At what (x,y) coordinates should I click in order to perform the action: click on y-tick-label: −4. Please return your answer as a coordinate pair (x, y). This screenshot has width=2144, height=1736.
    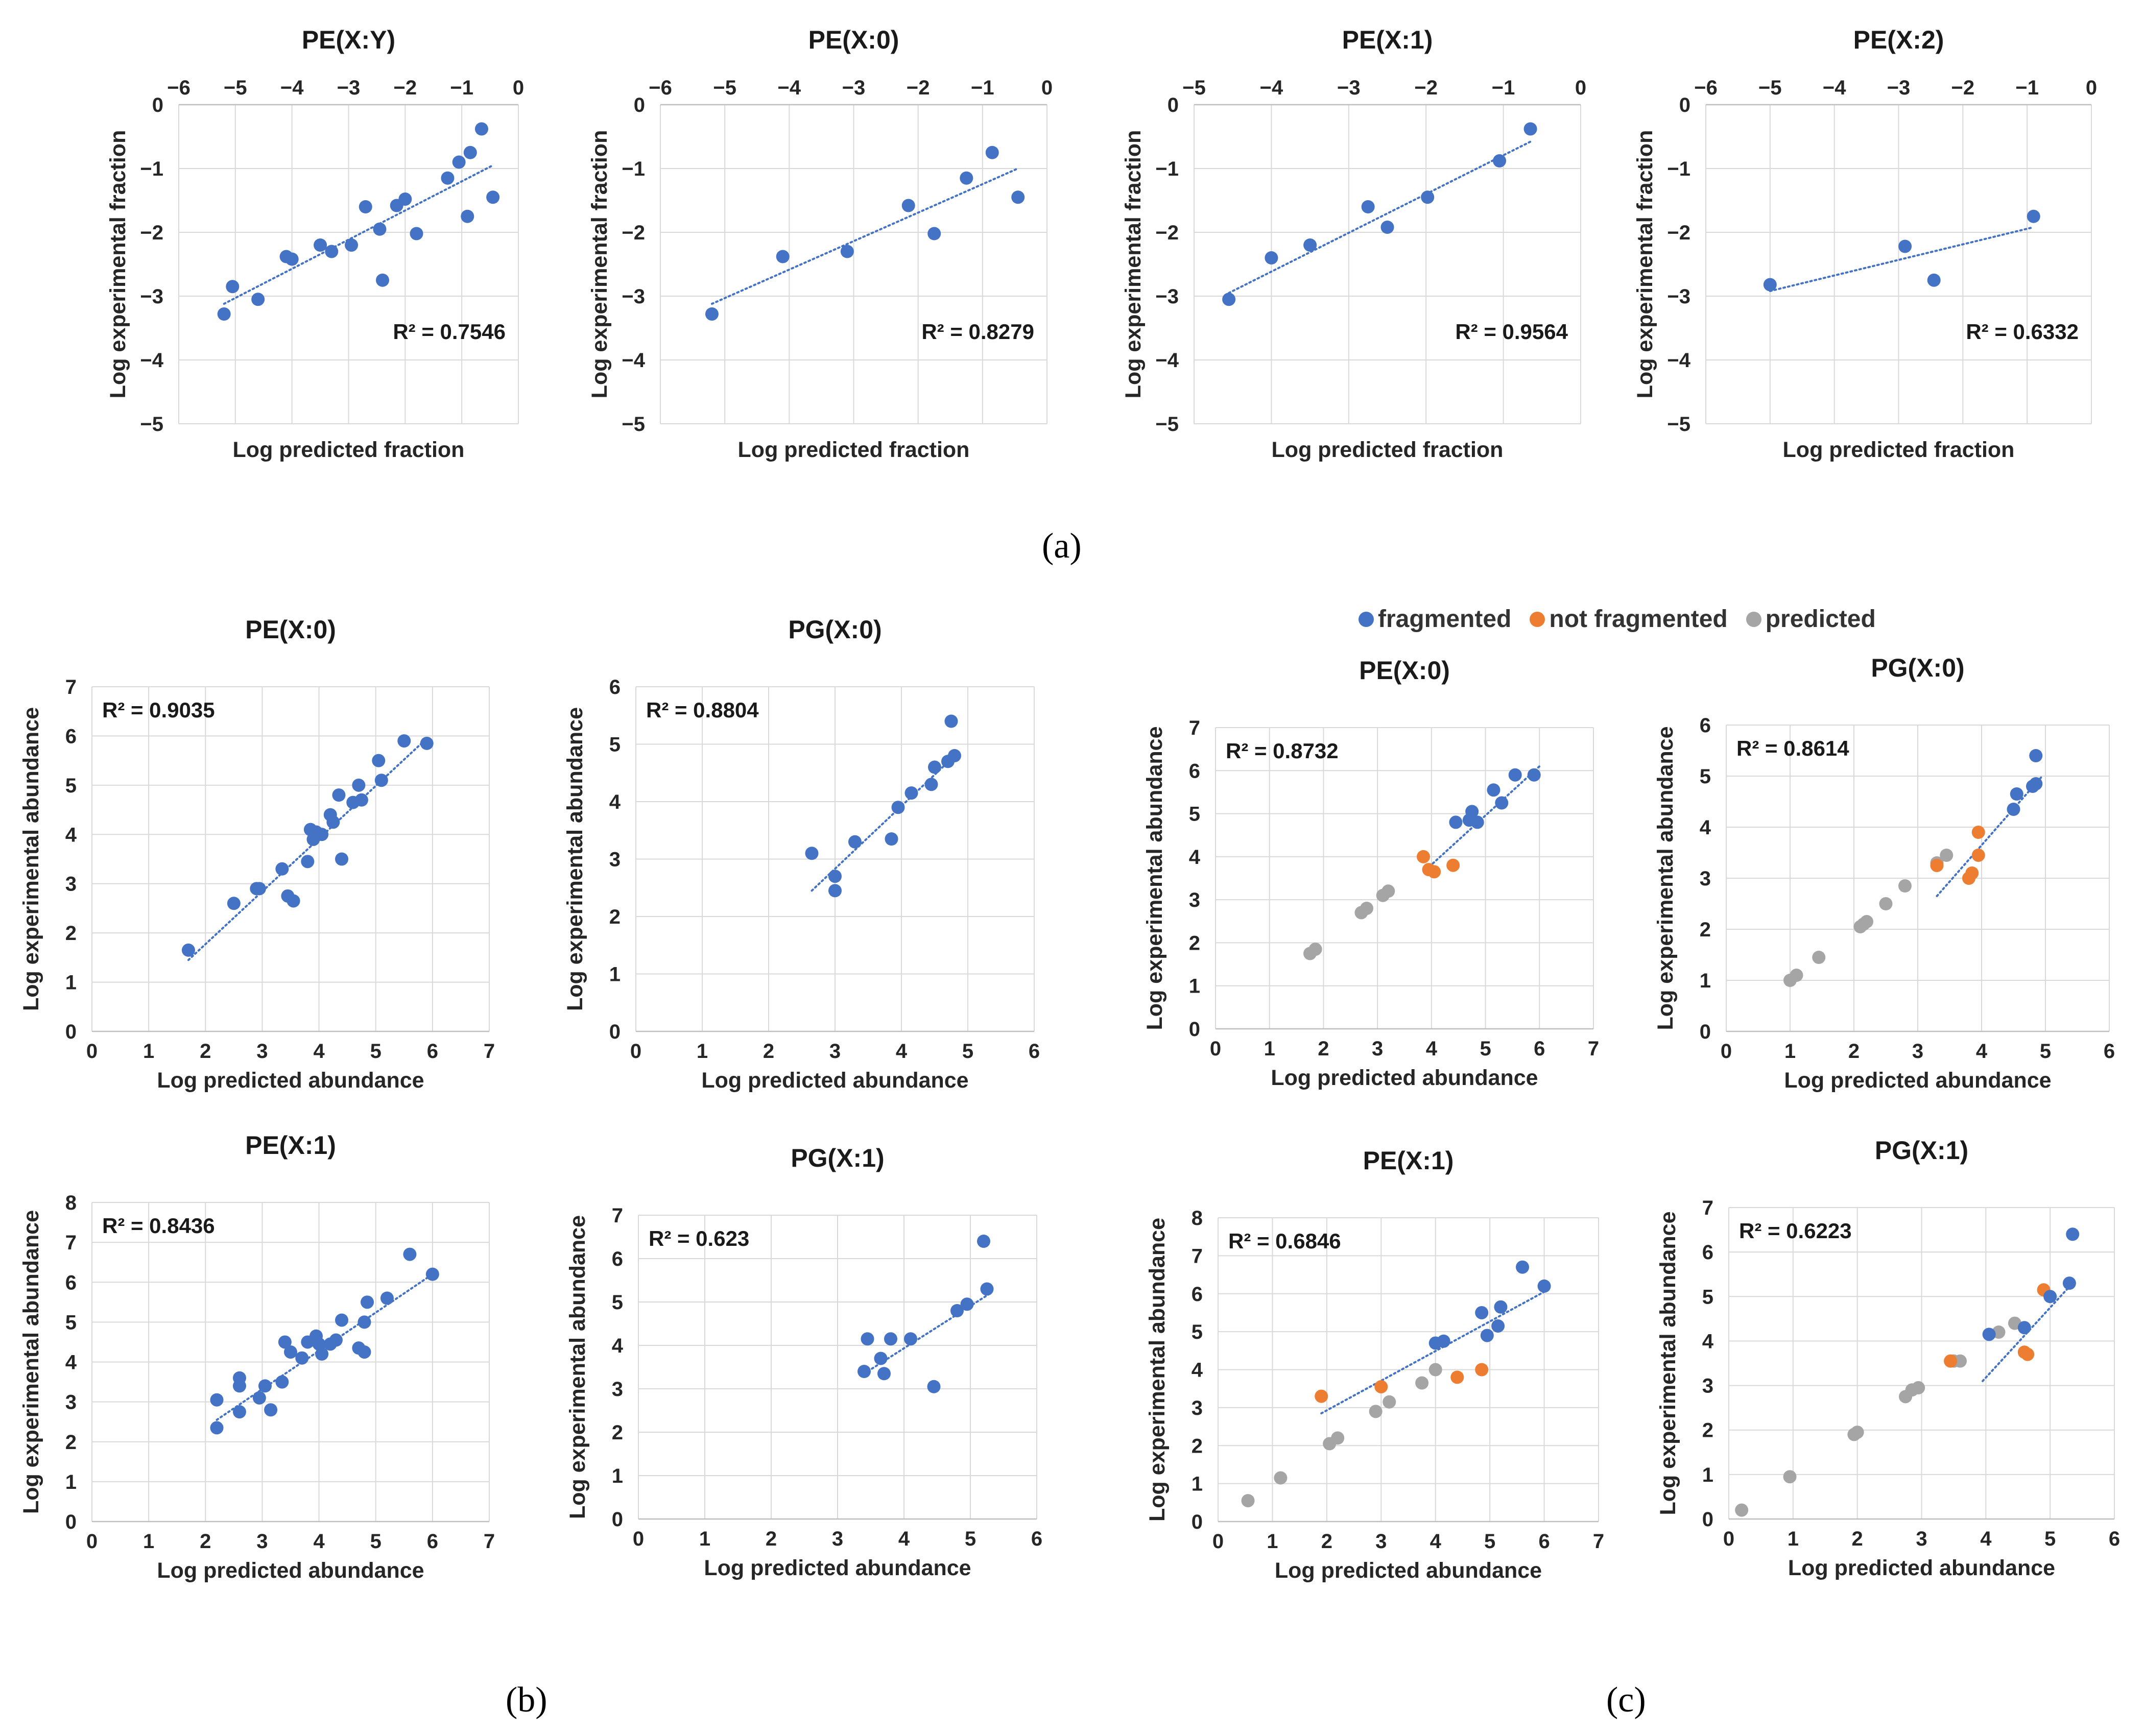
    Looking at the image, I should click on (1678, 361).